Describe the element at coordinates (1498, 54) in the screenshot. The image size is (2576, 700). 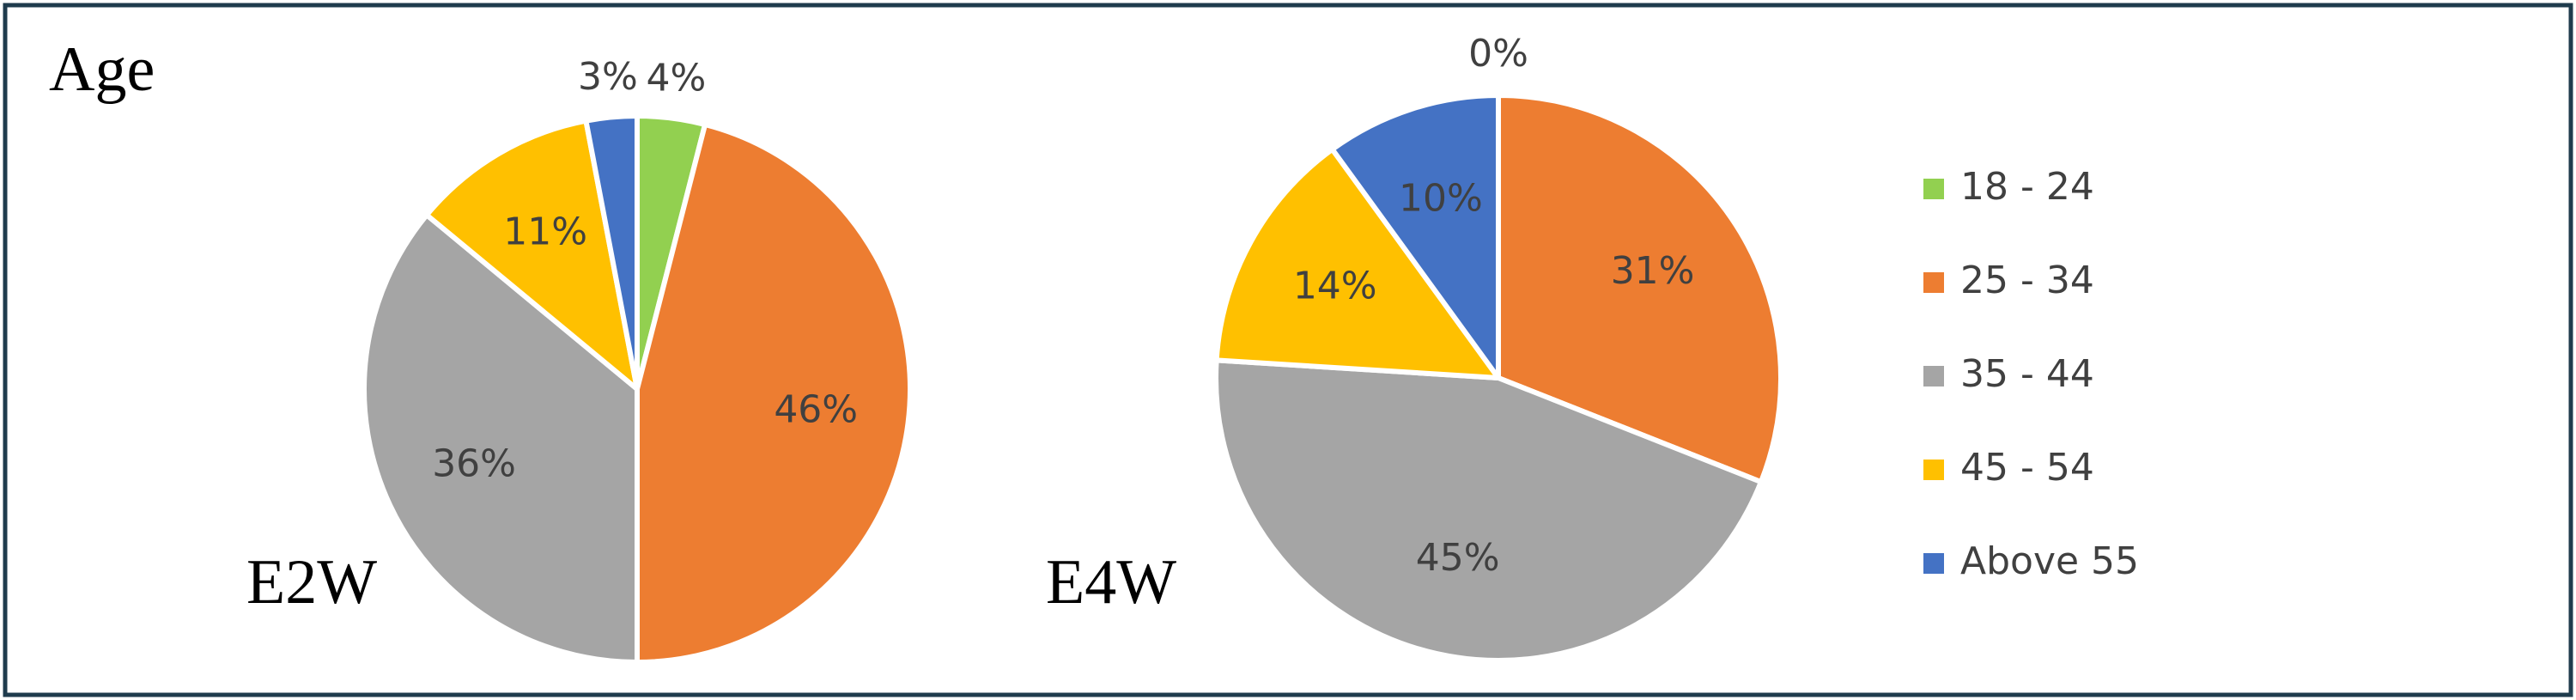
I see `data-label: 0%` at that location.